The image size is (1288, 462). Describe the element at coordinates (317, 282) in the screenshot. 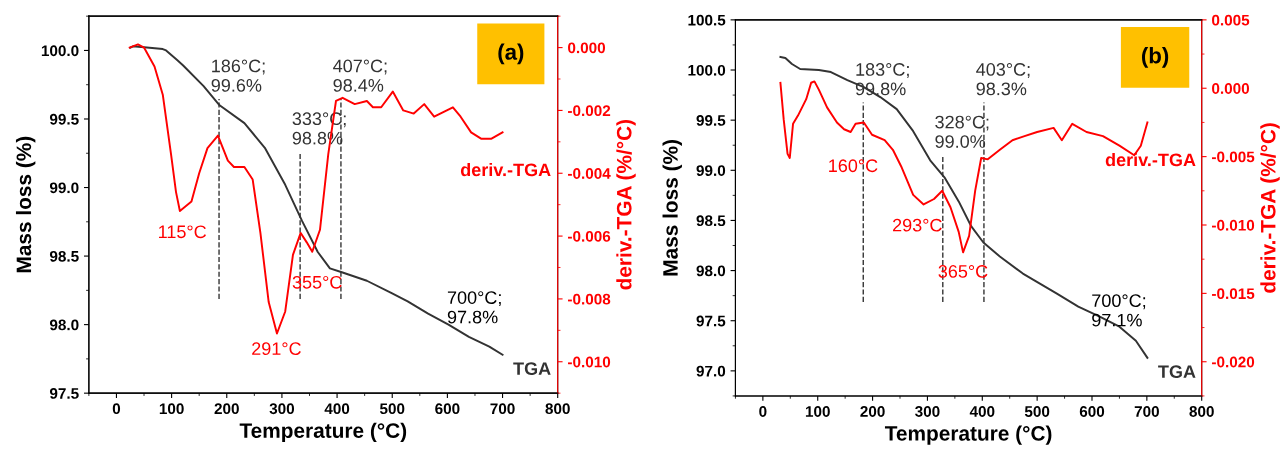

I see `annotation: 355°C` at that location.